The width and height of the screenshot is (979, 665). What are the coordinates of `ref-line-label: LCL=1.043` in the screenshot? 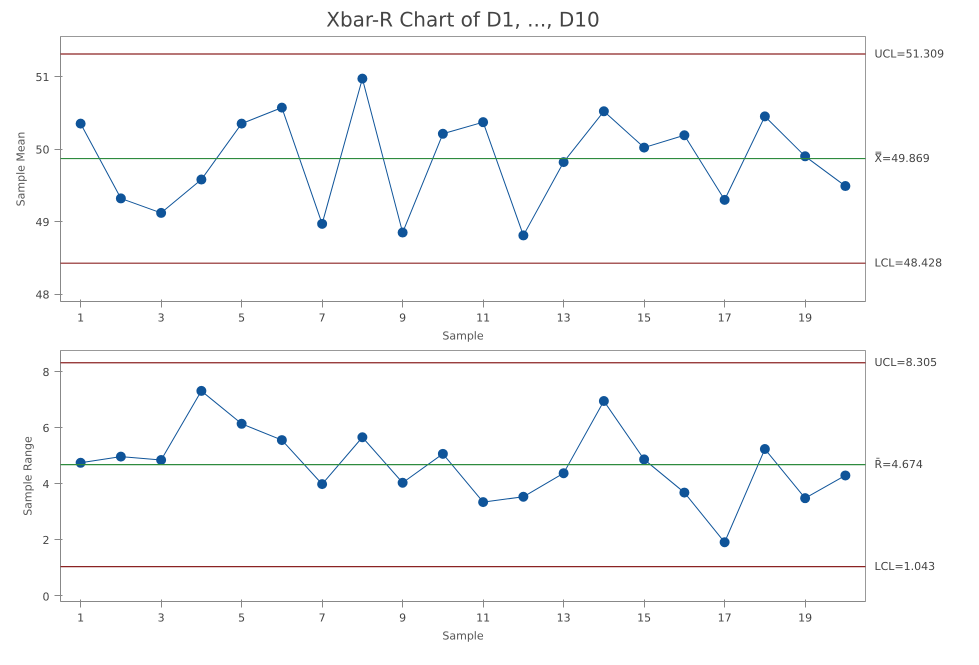 It's located at (905, 567).